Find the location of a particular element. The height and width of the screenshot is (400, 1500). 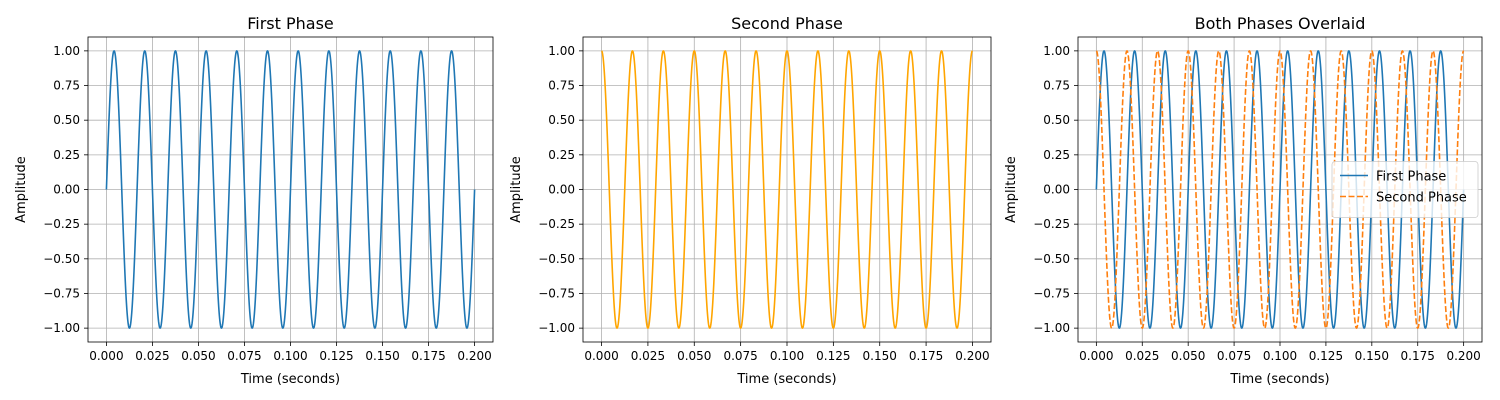

legend-box is located at coordinates (1405, 189).